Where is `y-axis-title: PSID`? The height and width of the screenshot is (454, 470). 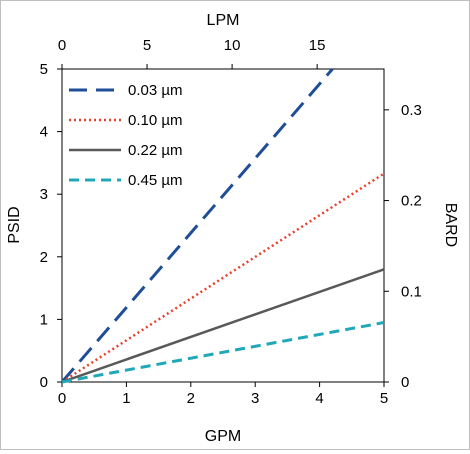
y-axis-title: PSID is located at coordinates (14, 224).